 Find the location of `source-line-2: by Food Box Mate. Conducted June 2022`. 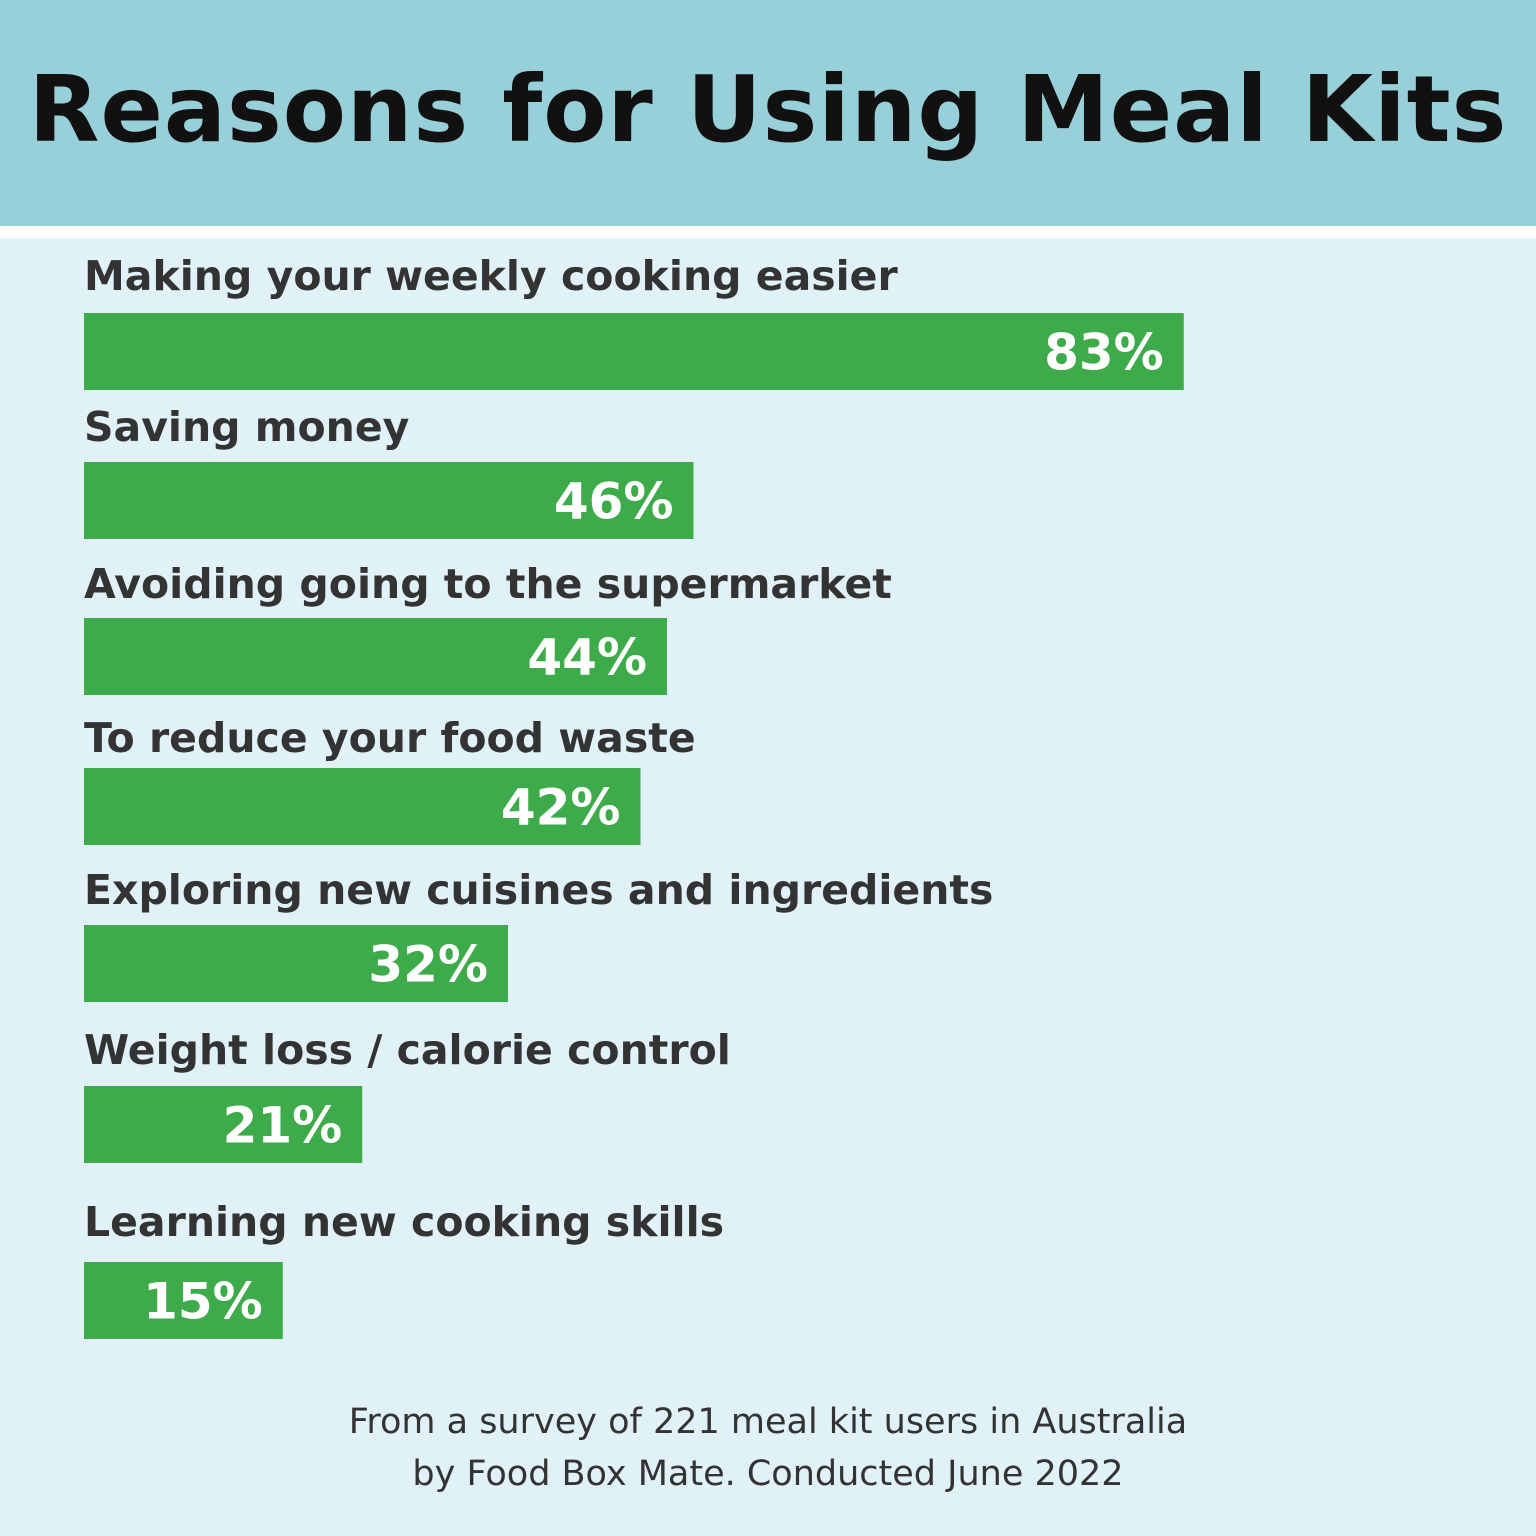

source-line-2: by Food Box Mate. Conducted June 2022 is located at coordinates (768, 1474).